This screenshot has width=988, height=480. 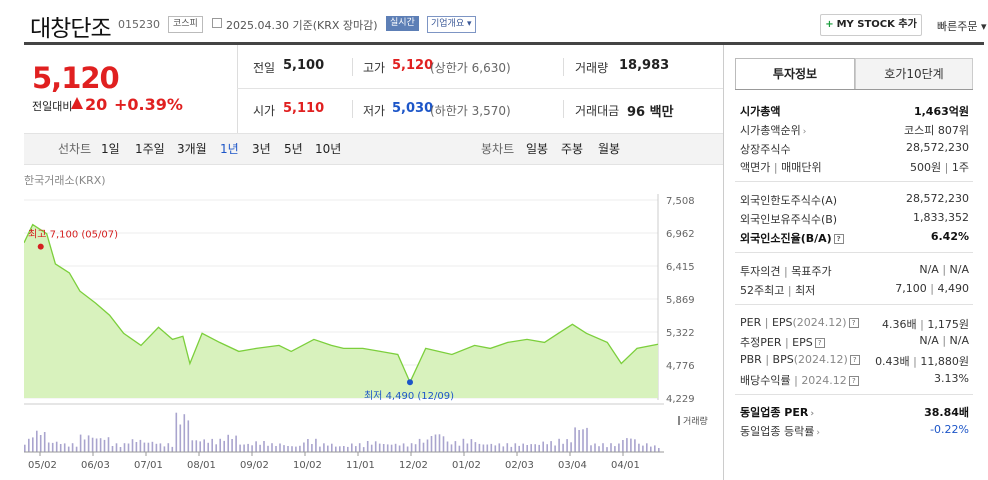 I want to click on section-divider, so click(x=854, y=304).